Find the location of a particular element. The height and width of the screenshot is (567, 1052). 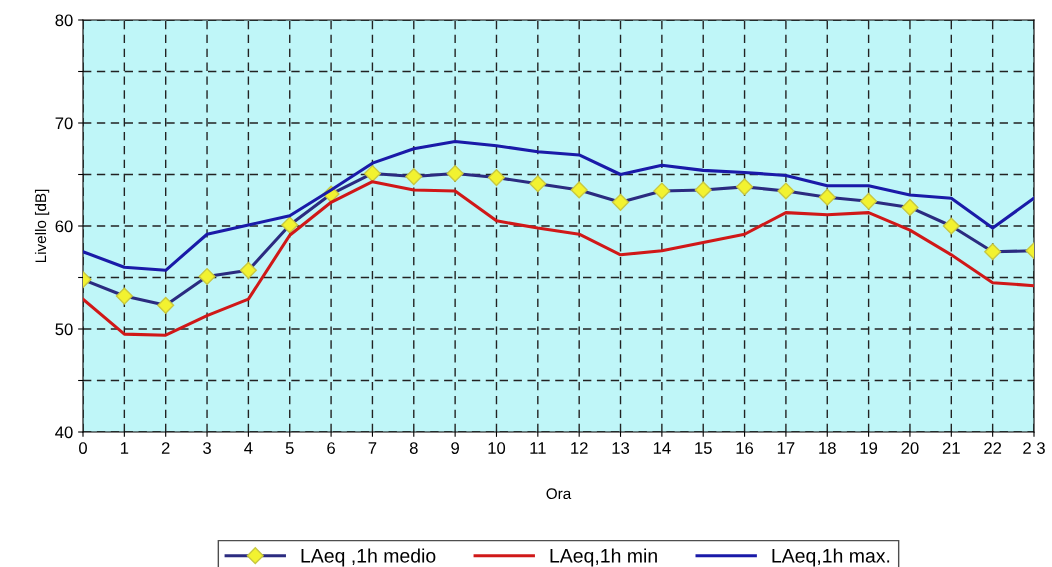

x-tick-label: 2 3 is located at coordinates (1034, 448).